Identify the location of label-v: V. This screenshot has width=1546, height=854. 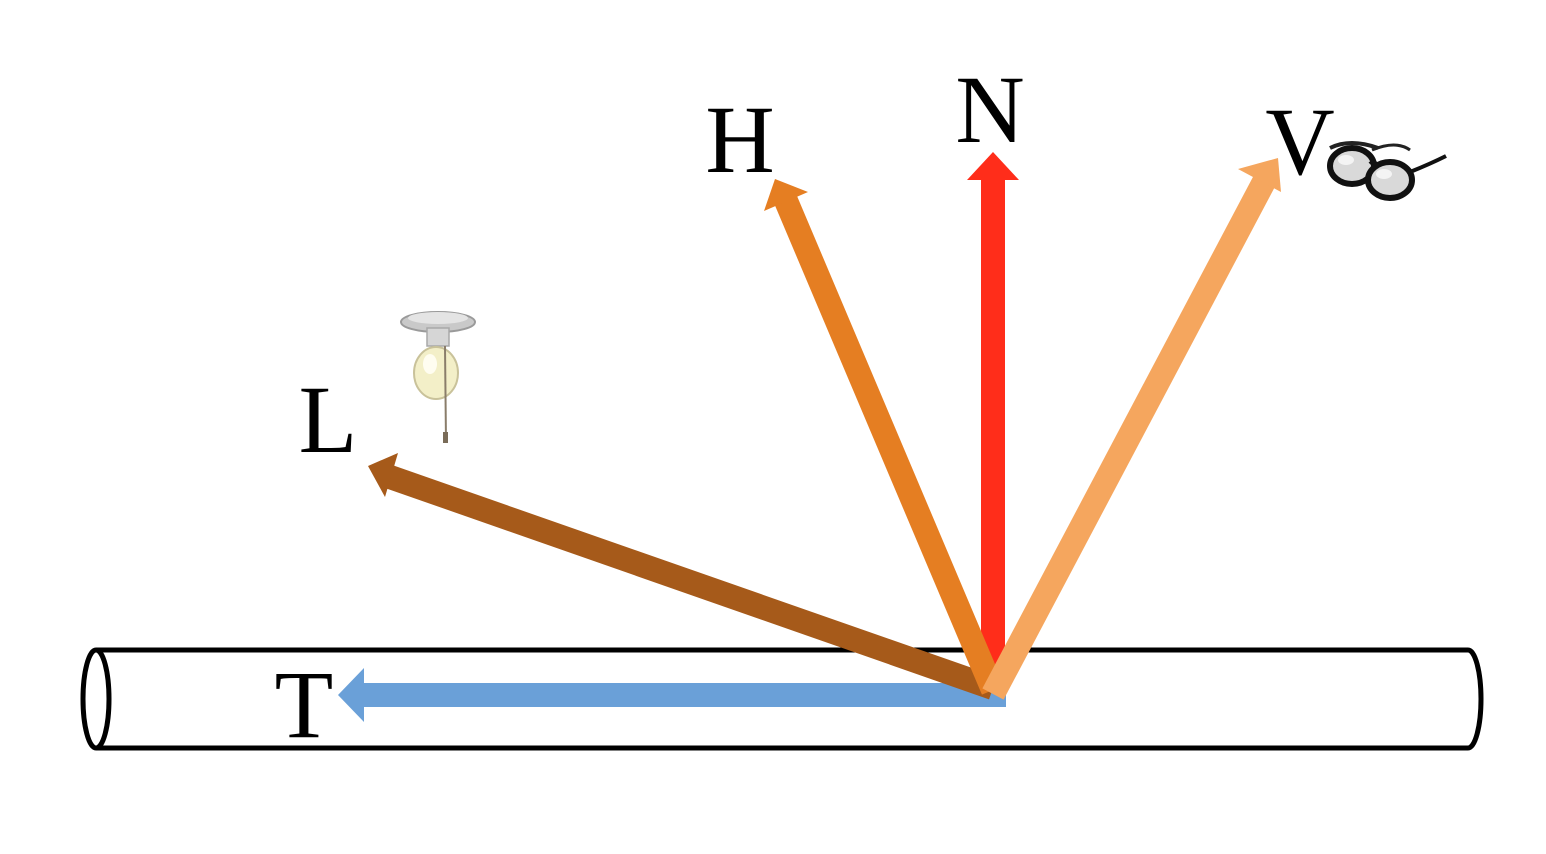
(1299, 141).